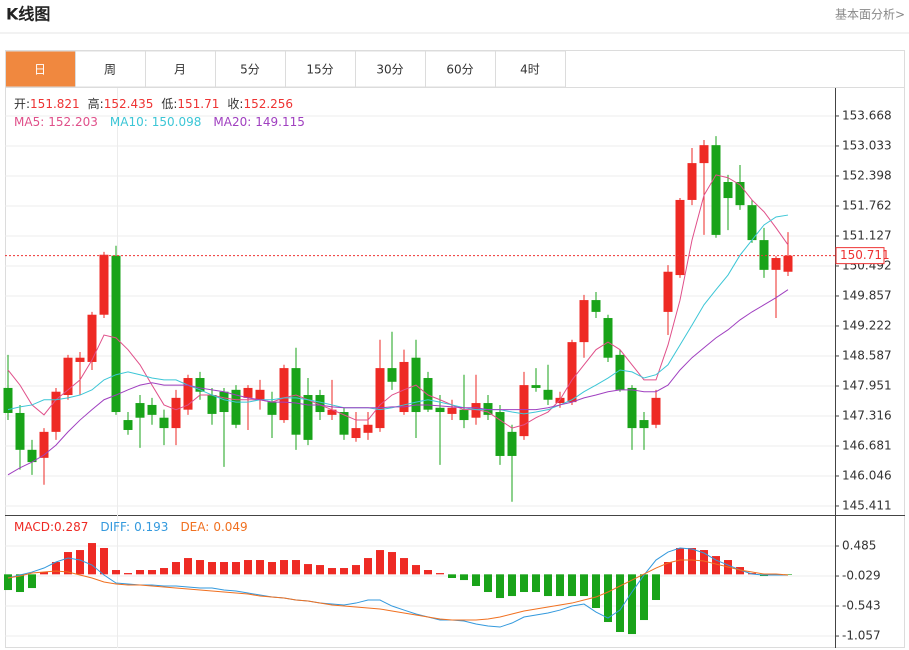 This screenshot has height=650, width=909. What do you see at coordinates (169, 104) in the screenshot?
I see `legend-text: 低:` at bounding box center [169, 104].